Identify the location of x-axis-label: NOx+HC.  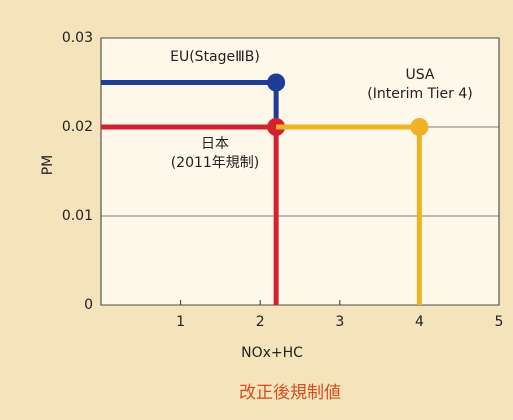
(272, 353).